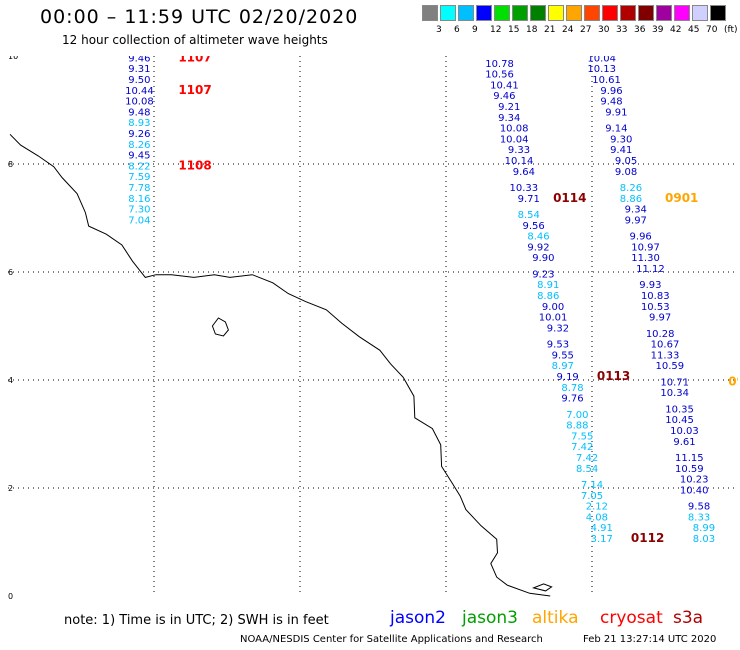 The width and height of the screenshot is (740, 650). I want to click on wave-height-label: 9.97, so click(636, 220).